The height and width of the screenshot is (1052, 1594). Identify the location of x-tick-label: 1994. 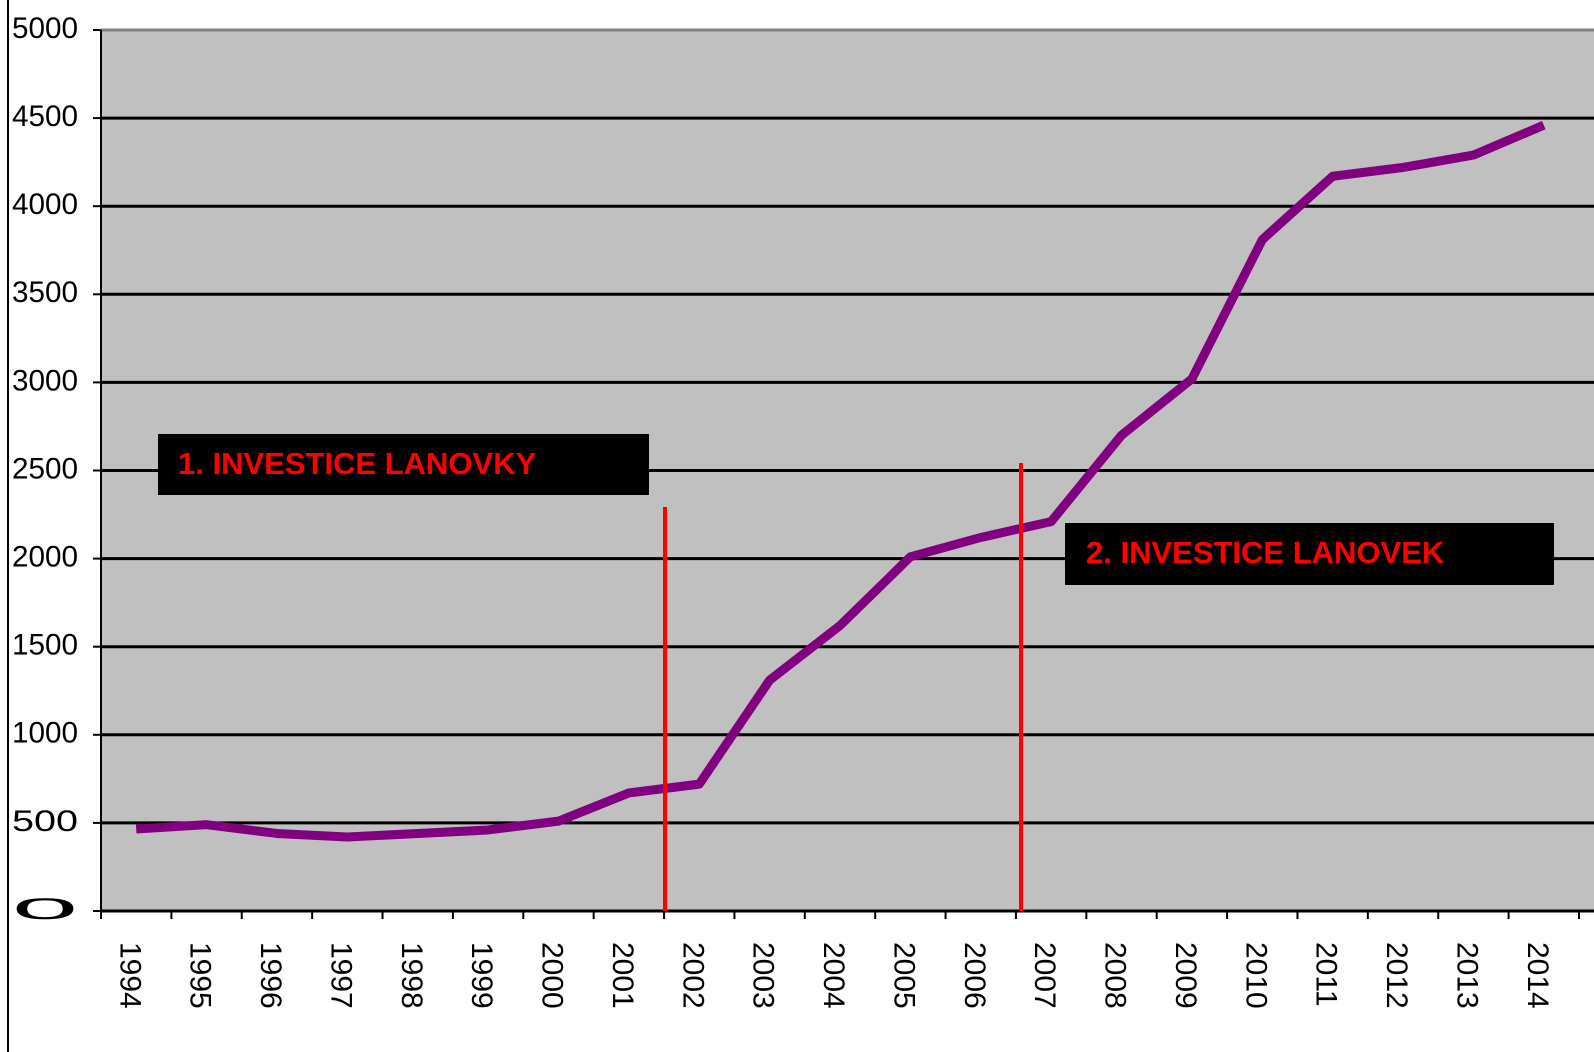
(129, 975).